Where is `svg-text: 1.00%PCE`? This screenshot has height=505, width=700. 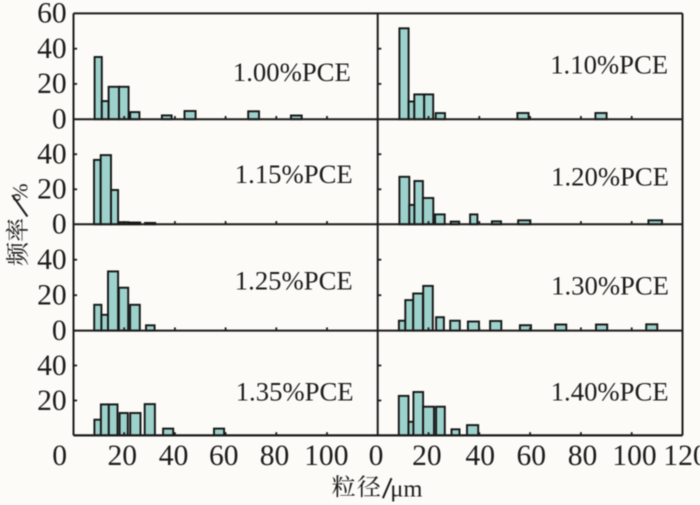 svg-text: 1.00%PCE is located at coordinates (292, 72).